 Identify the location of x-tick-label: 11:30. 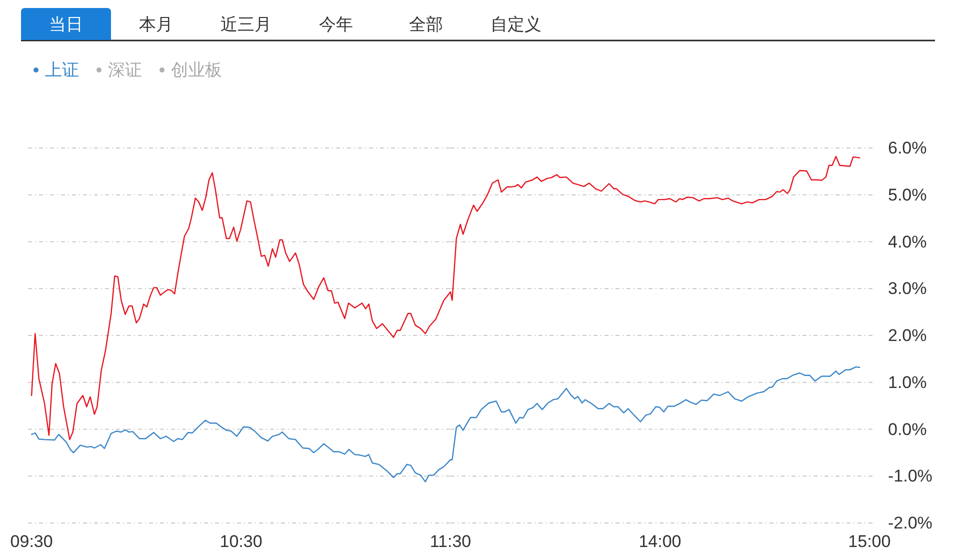
(451, 541).